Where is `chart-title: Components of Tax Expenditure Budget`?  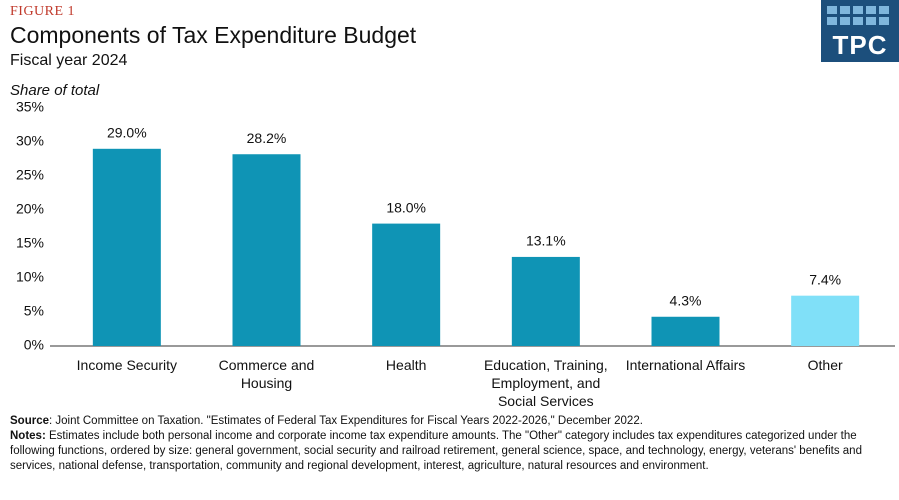
chart-title: Components of Tax Expenditure Budget is located at coordinates (213, 35).